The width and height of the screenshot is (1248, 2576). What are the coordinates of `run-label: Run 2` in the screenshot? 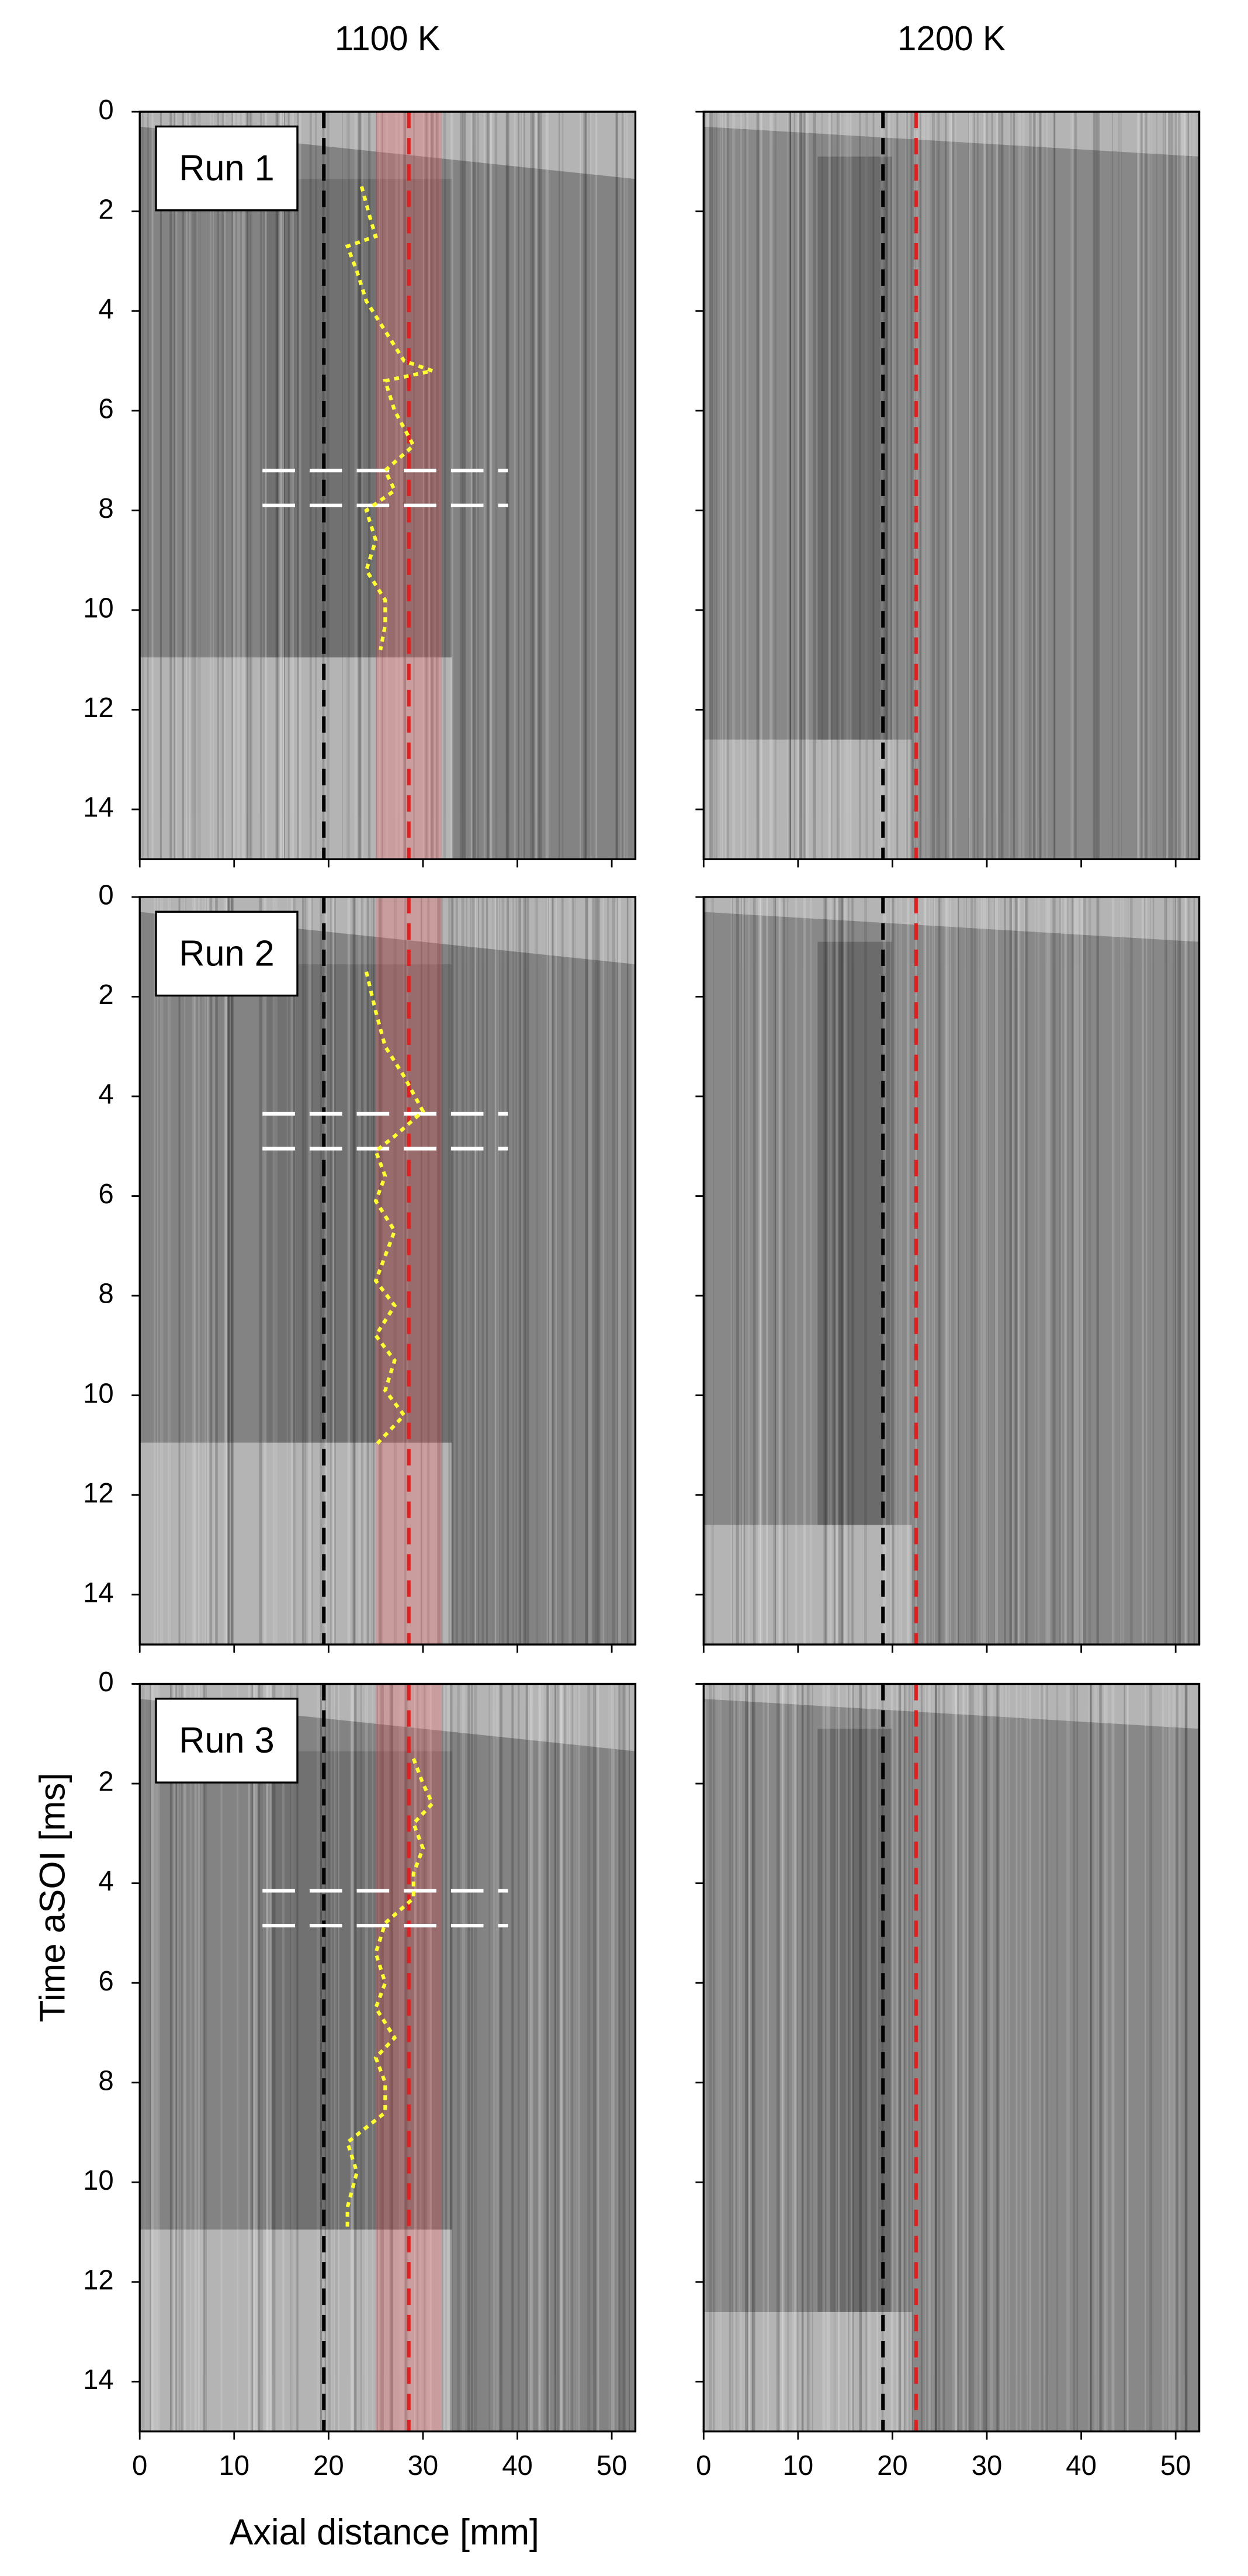 It's located at (226, 953).